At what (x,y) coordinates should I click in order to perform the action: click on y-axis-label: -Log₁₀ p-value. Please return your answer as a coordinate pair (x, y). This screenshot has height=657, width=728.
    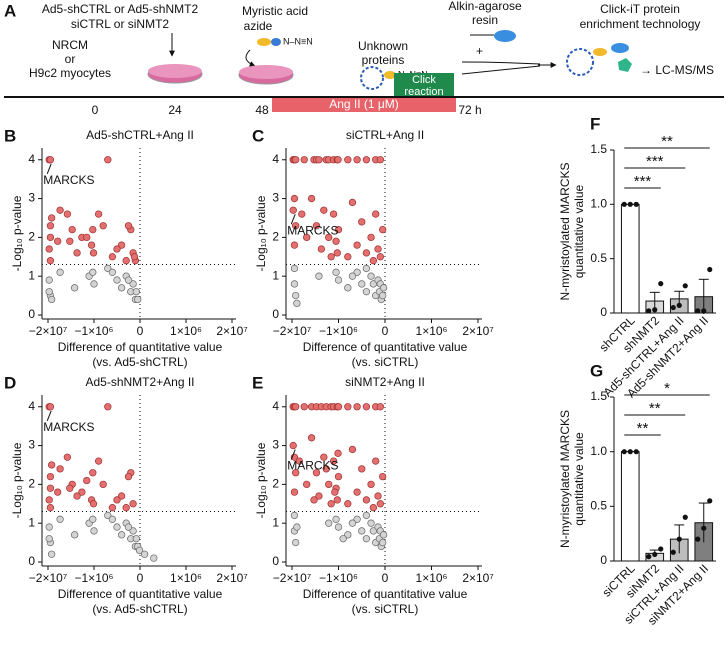
    Looking at the image, I should click on (261, 233).